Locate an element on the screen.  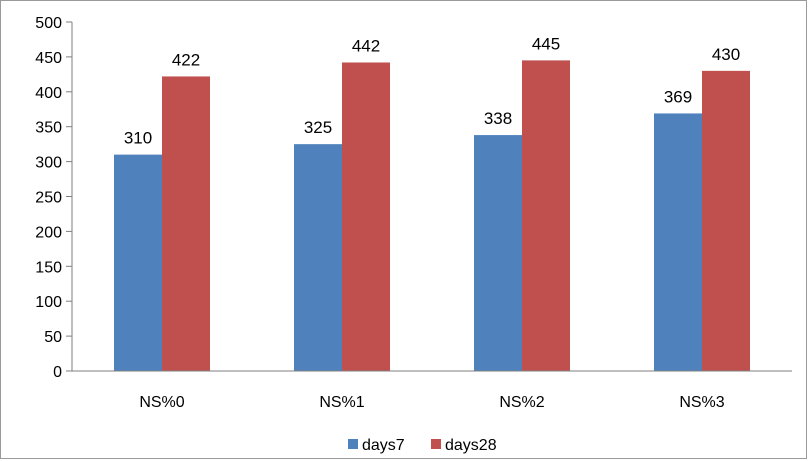
legend-swatch-days7 is located at coordinates (353, 444).